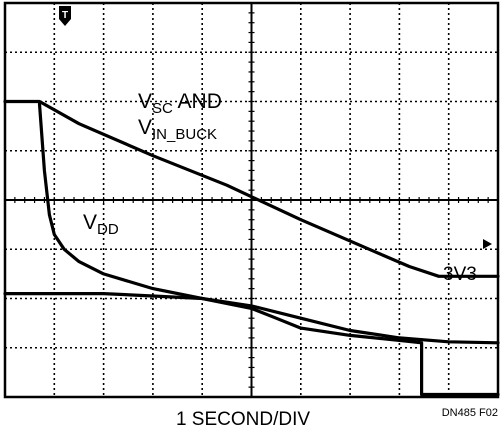 The height and width of the screenshot is (435, 500). Describe the element at coordinates (145, 127) in the screenshot. I see `vin-buck-label-main: V` at that location.